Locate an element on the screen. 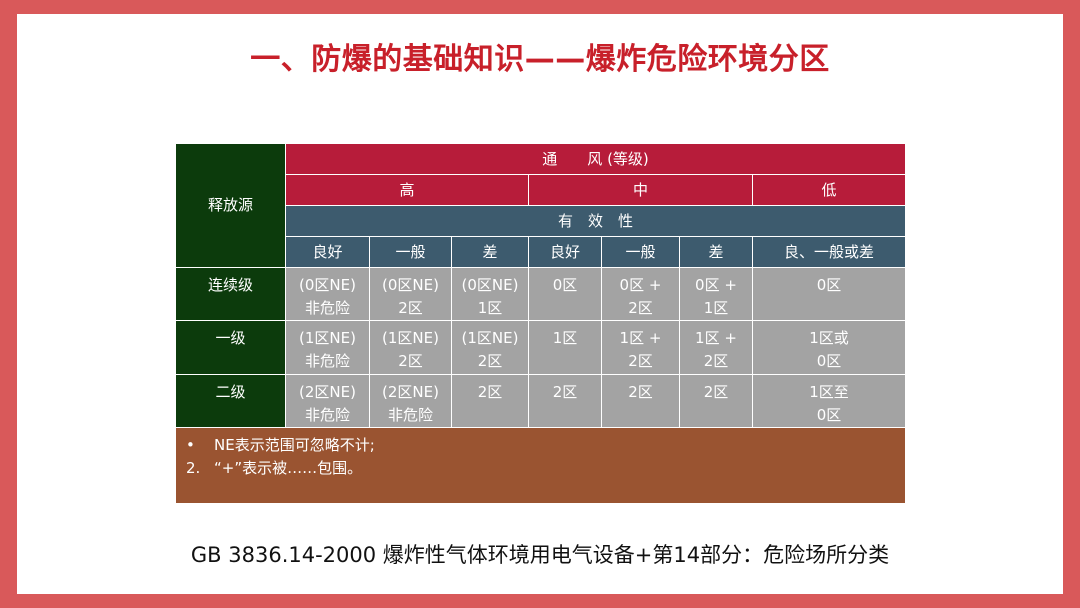 The height and width of the screenshot is (608, 1080). row-label: 二级 is located at coordinates (230, 401).